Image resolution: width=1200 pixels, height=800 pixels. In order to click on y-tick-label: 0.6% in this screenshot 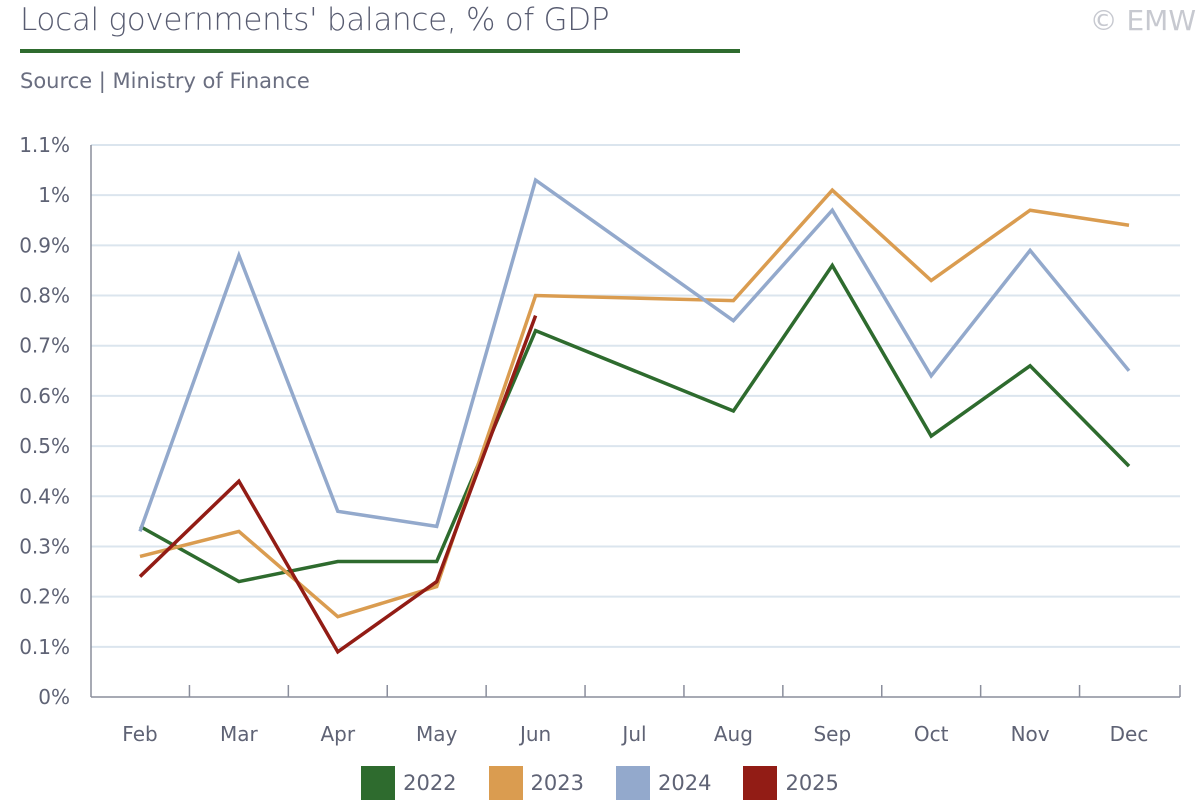, I will do `click(44, 396)`.